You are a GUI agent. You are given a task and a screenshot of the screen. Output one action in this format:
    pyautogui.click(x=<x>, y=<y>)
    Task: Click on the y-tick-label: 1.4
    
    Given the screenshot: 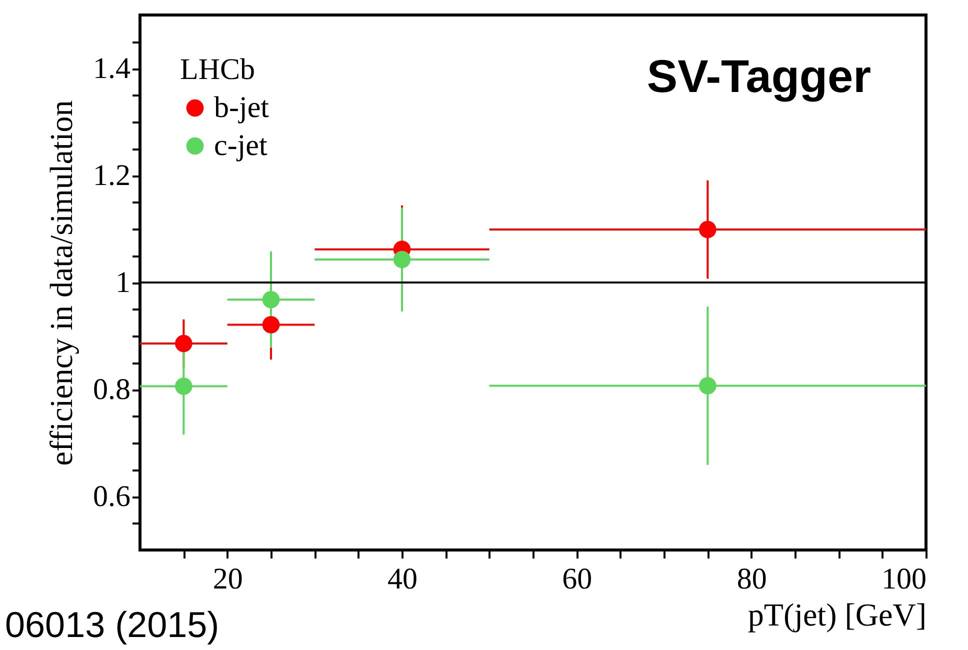 What is the action you would take?
    pyautogui.click(x=111, y=68)
    